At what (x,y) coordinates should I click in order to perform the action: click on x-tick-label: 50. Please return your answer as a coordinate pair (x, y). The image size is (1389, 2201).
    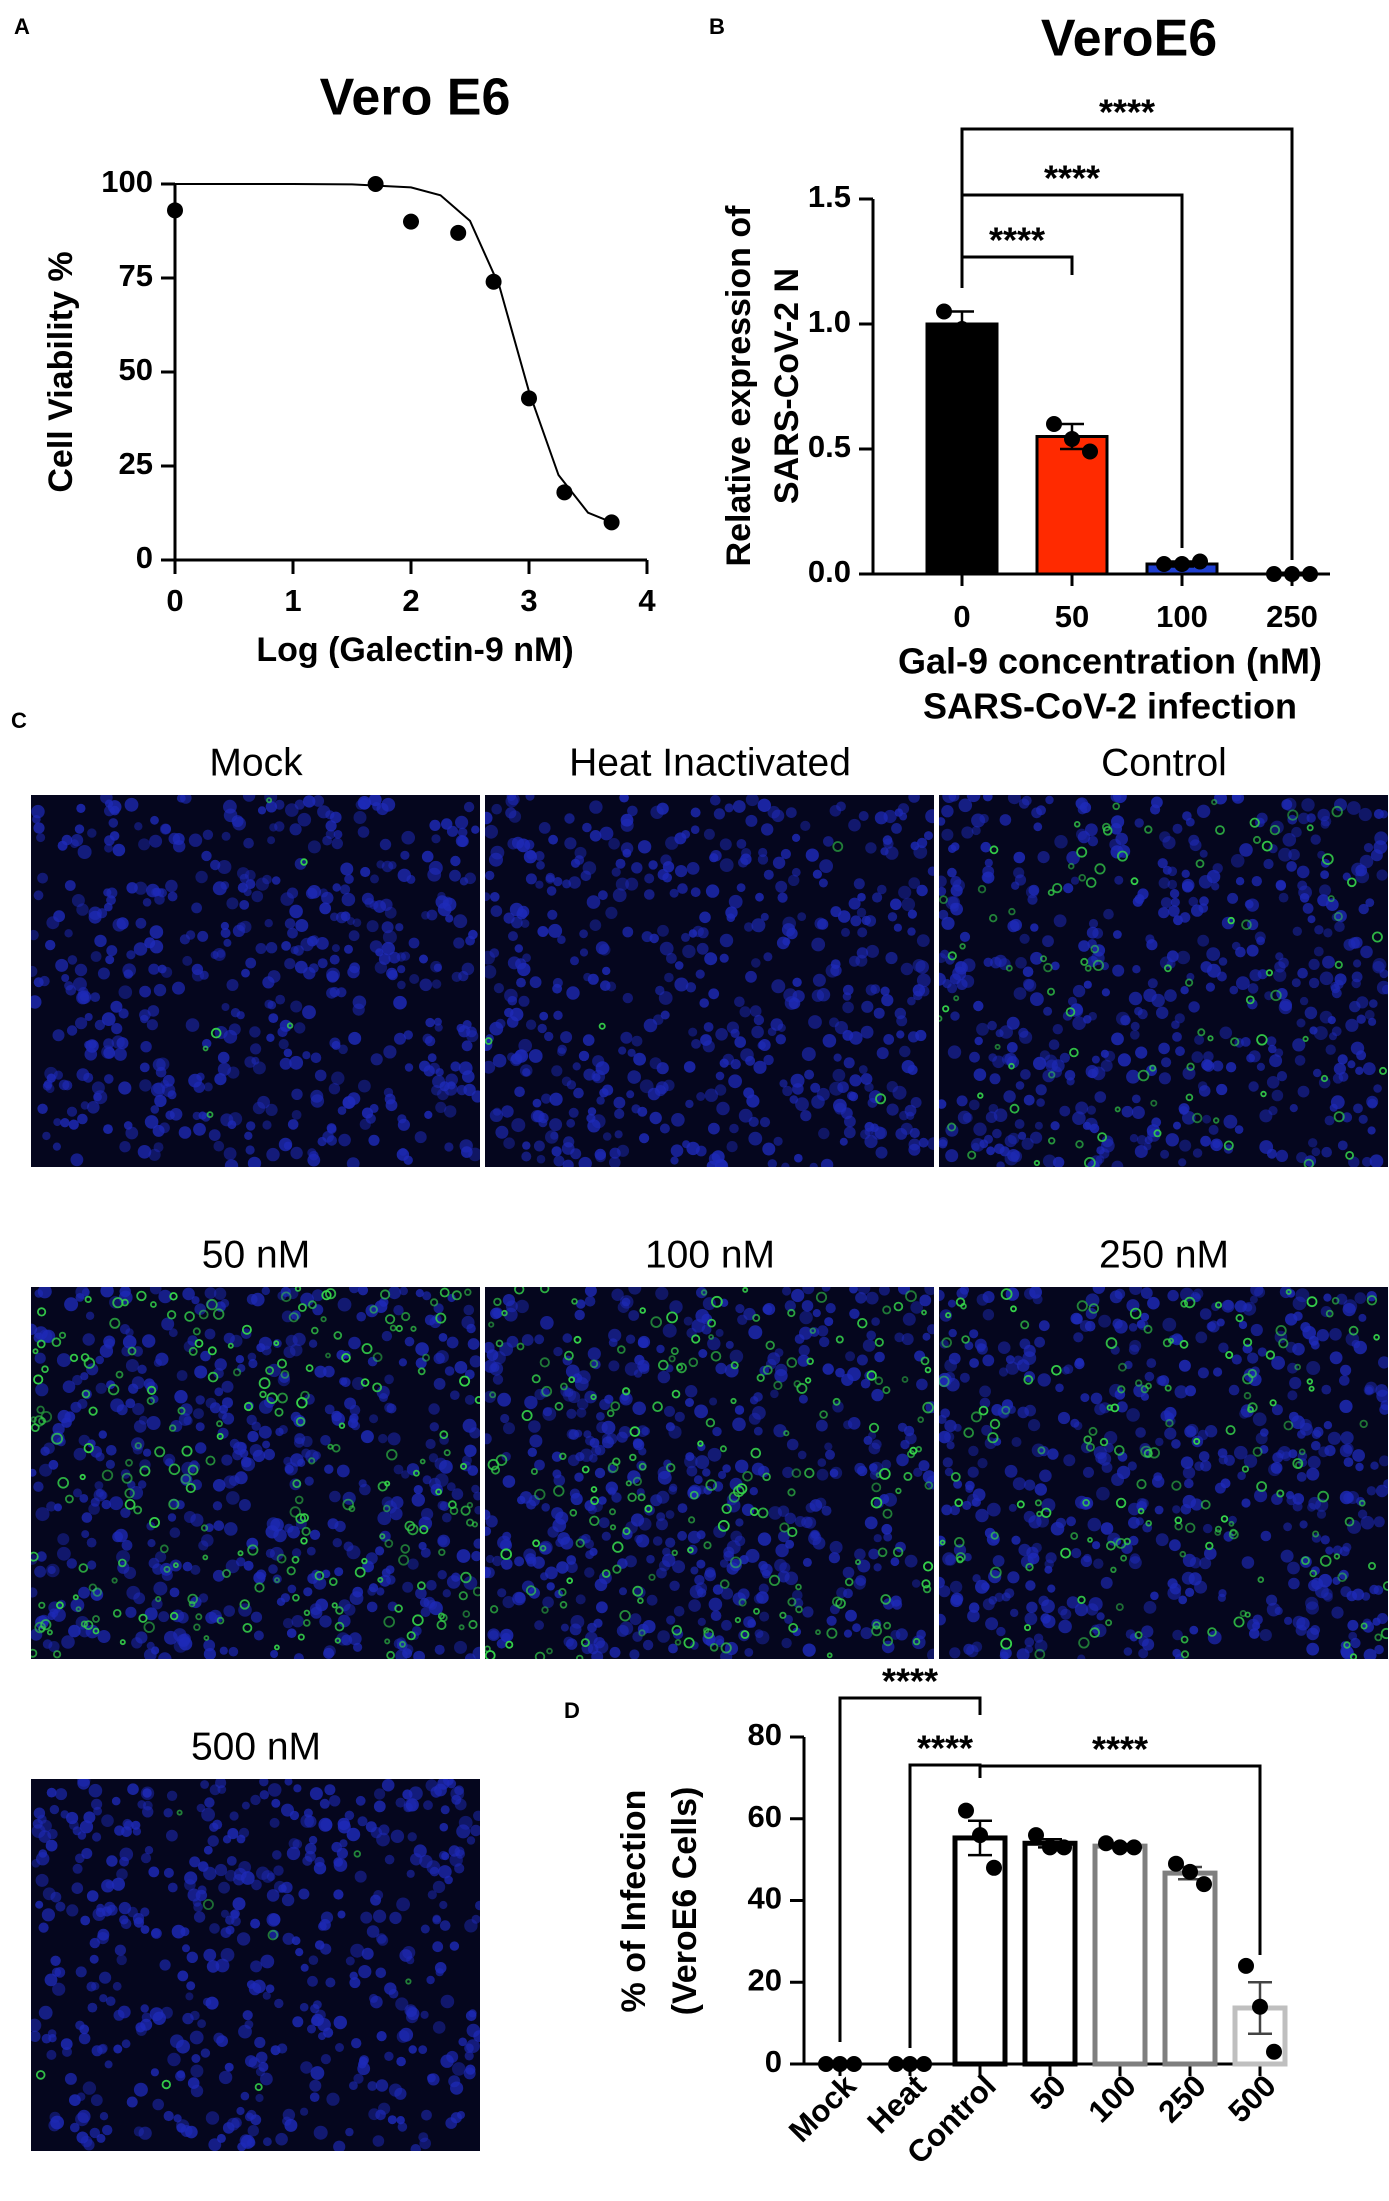
    Looking at the image, I should click on (1072, 616).